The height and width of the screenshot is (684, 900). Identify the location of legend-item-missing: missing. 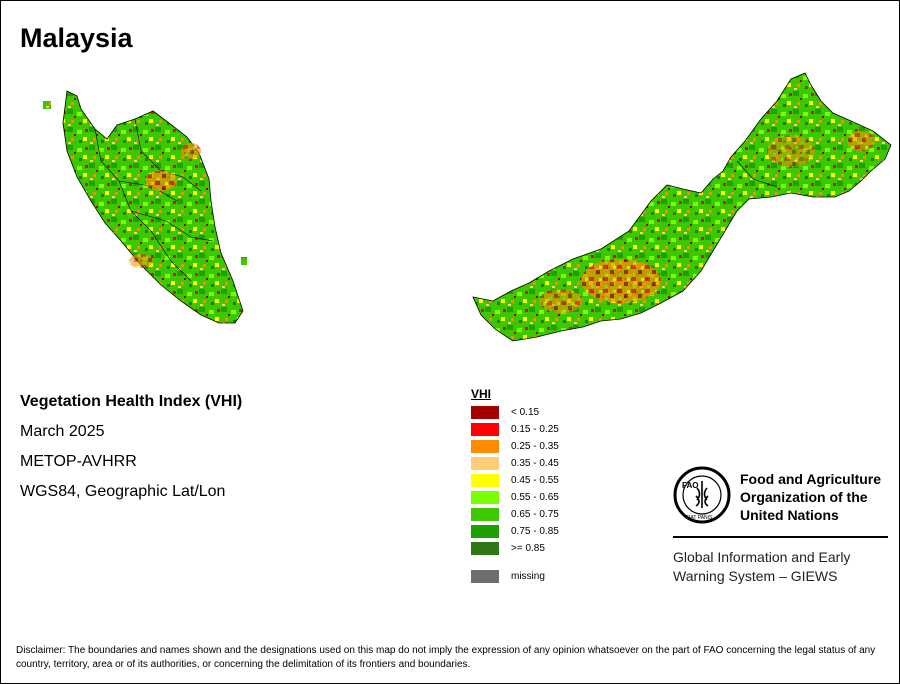
(515, 576).